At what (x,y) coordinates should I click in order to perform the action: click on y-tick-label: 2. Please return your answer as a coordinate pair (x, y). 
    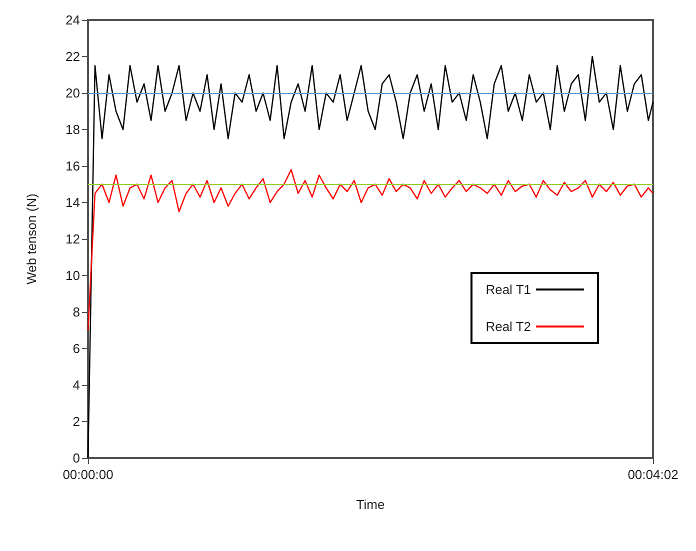
    Looking at the image, I should click on (76, 421).